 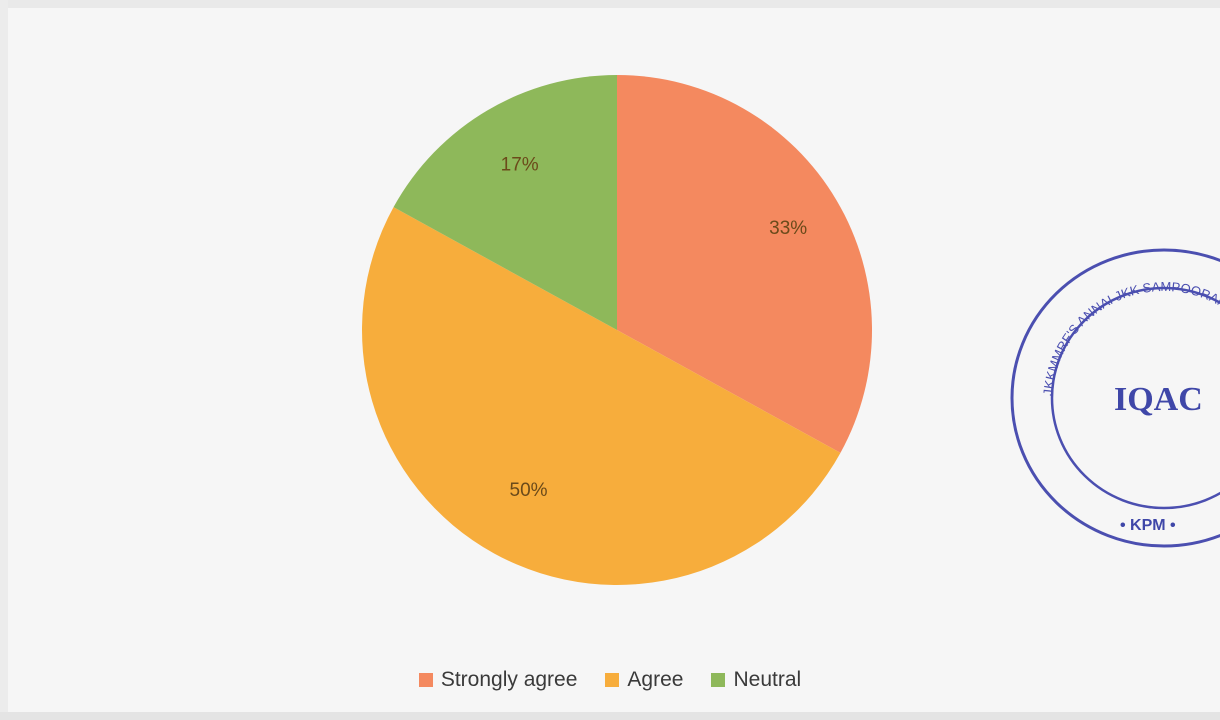 I want to click on pie-data-labels: 33% 50% 17%, so click(x=654, y=327).